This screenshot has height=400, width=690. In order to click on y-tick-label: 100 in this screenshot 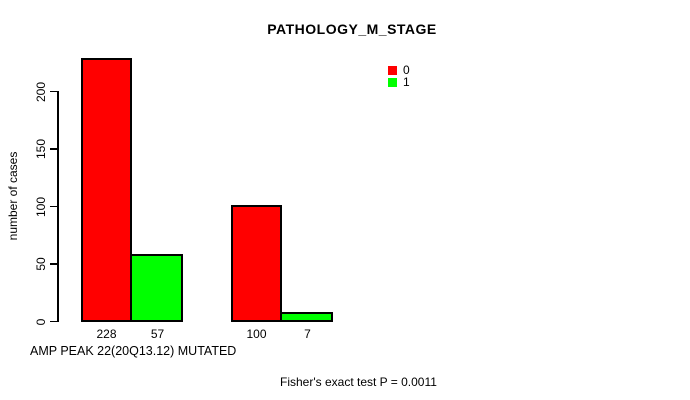, I will do `click(41, 206)`.